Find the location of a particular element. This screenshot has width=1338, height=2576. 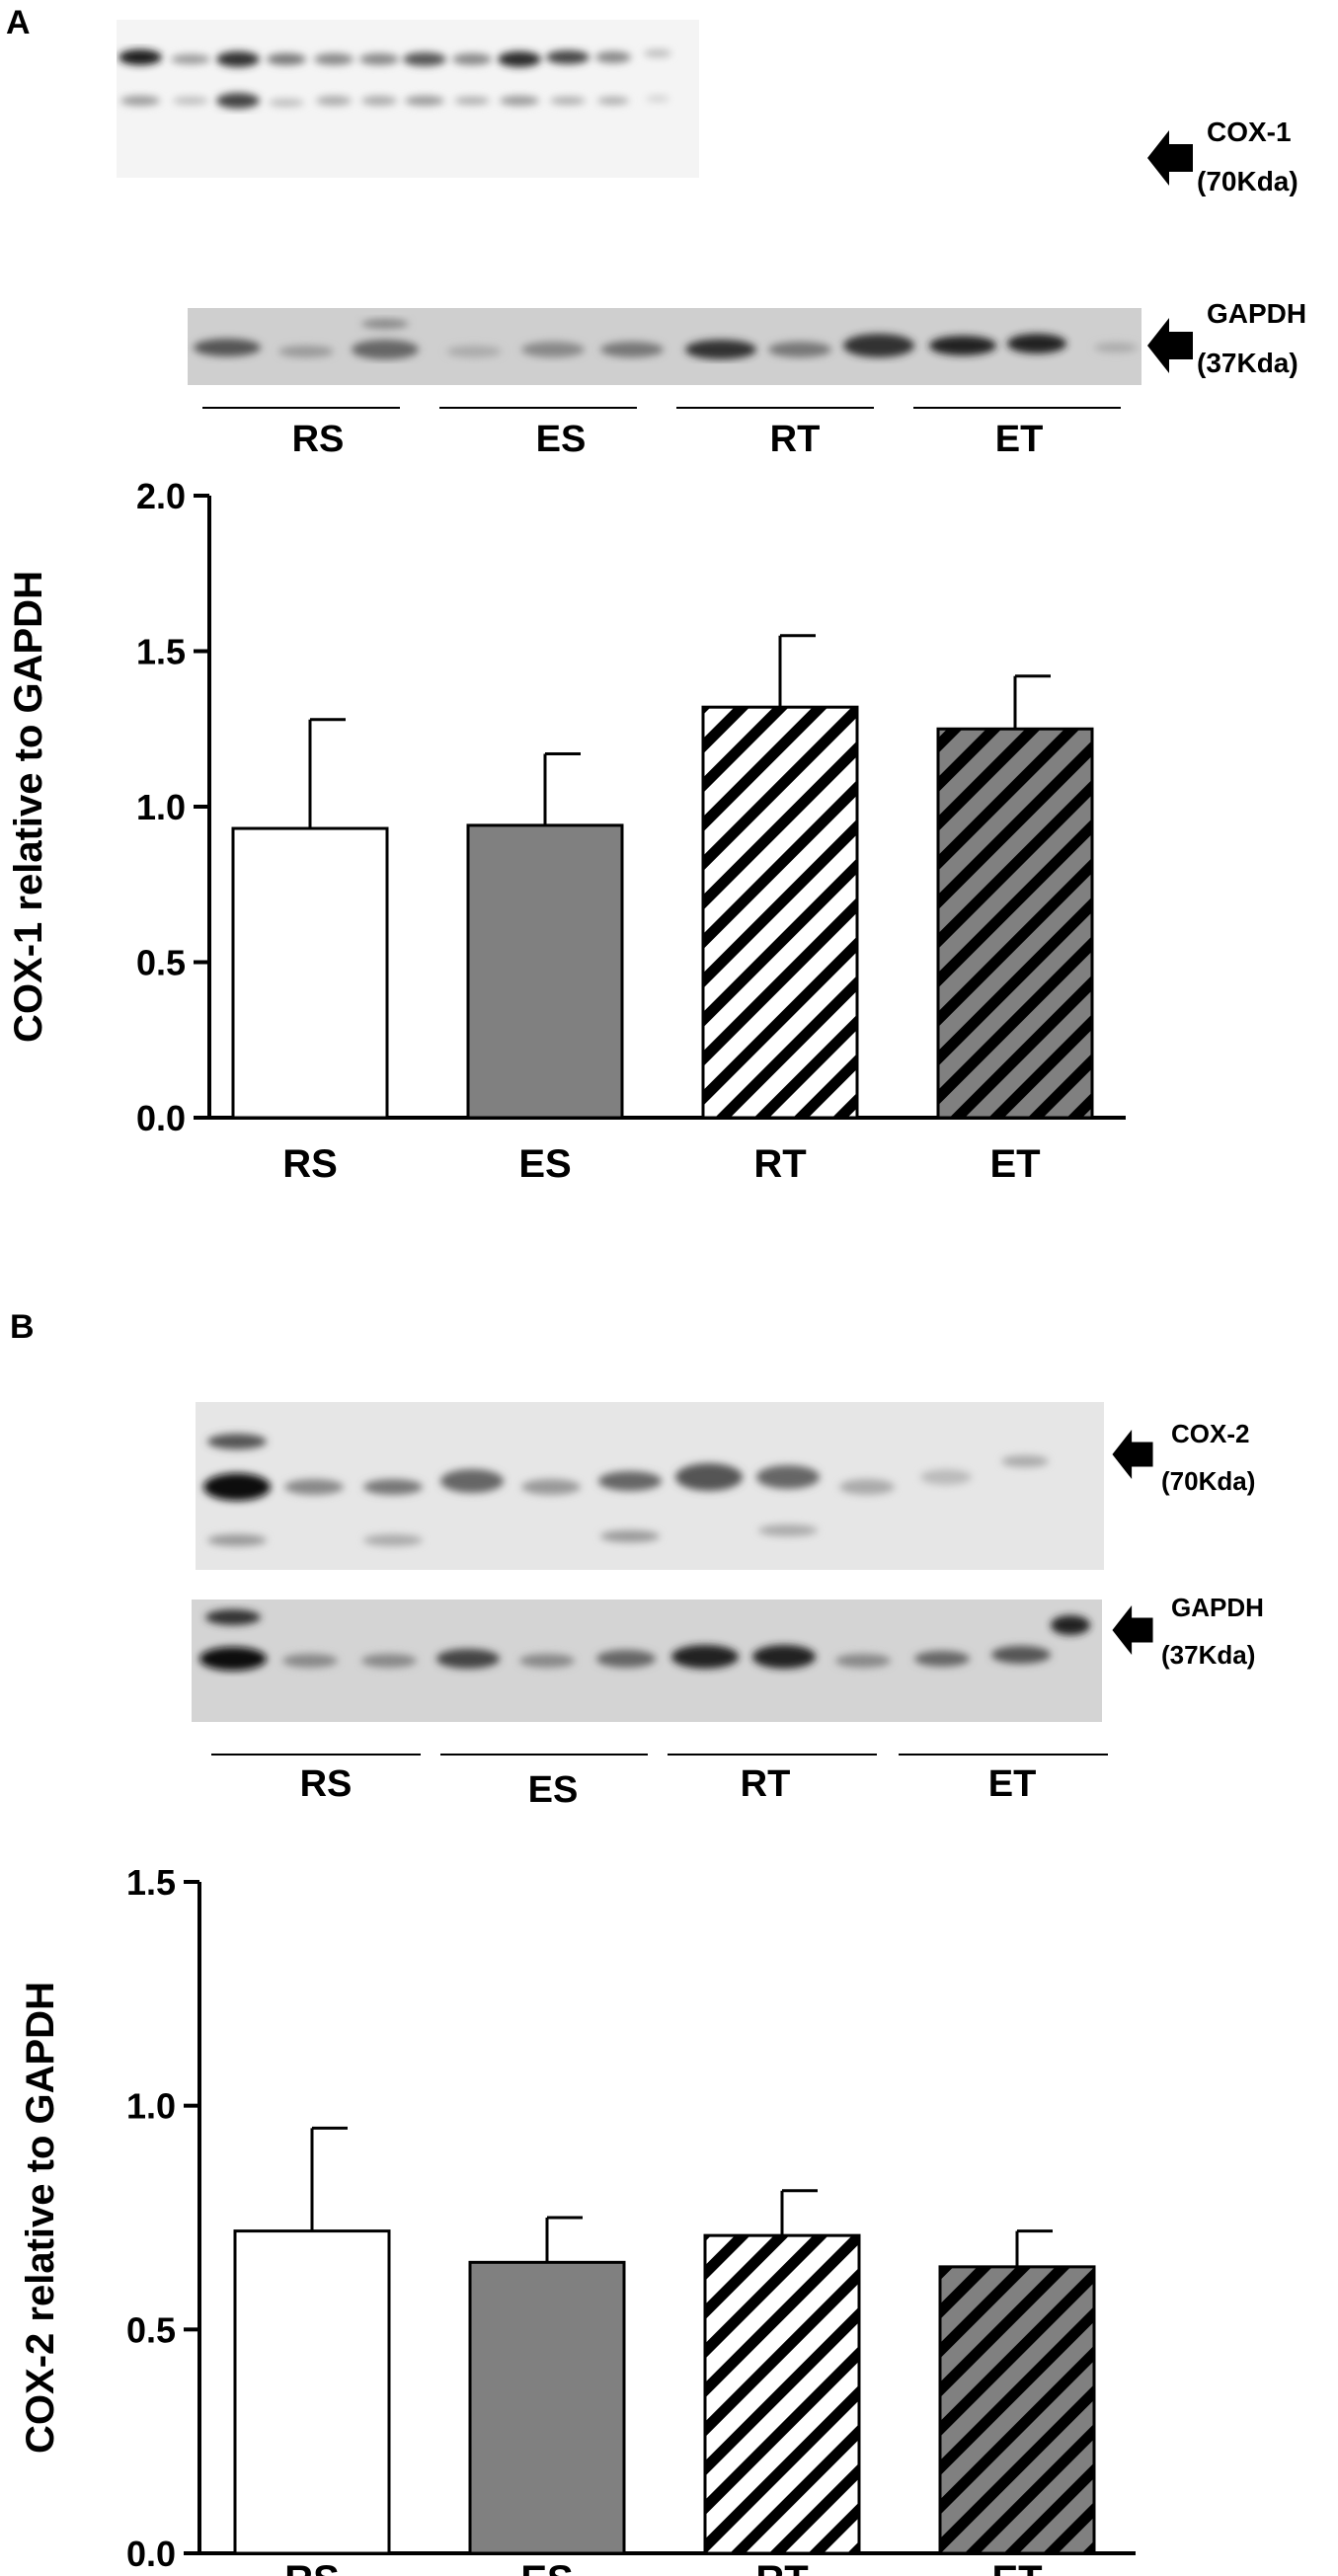

group-line-rt-a is located at coordinates (775, 408).